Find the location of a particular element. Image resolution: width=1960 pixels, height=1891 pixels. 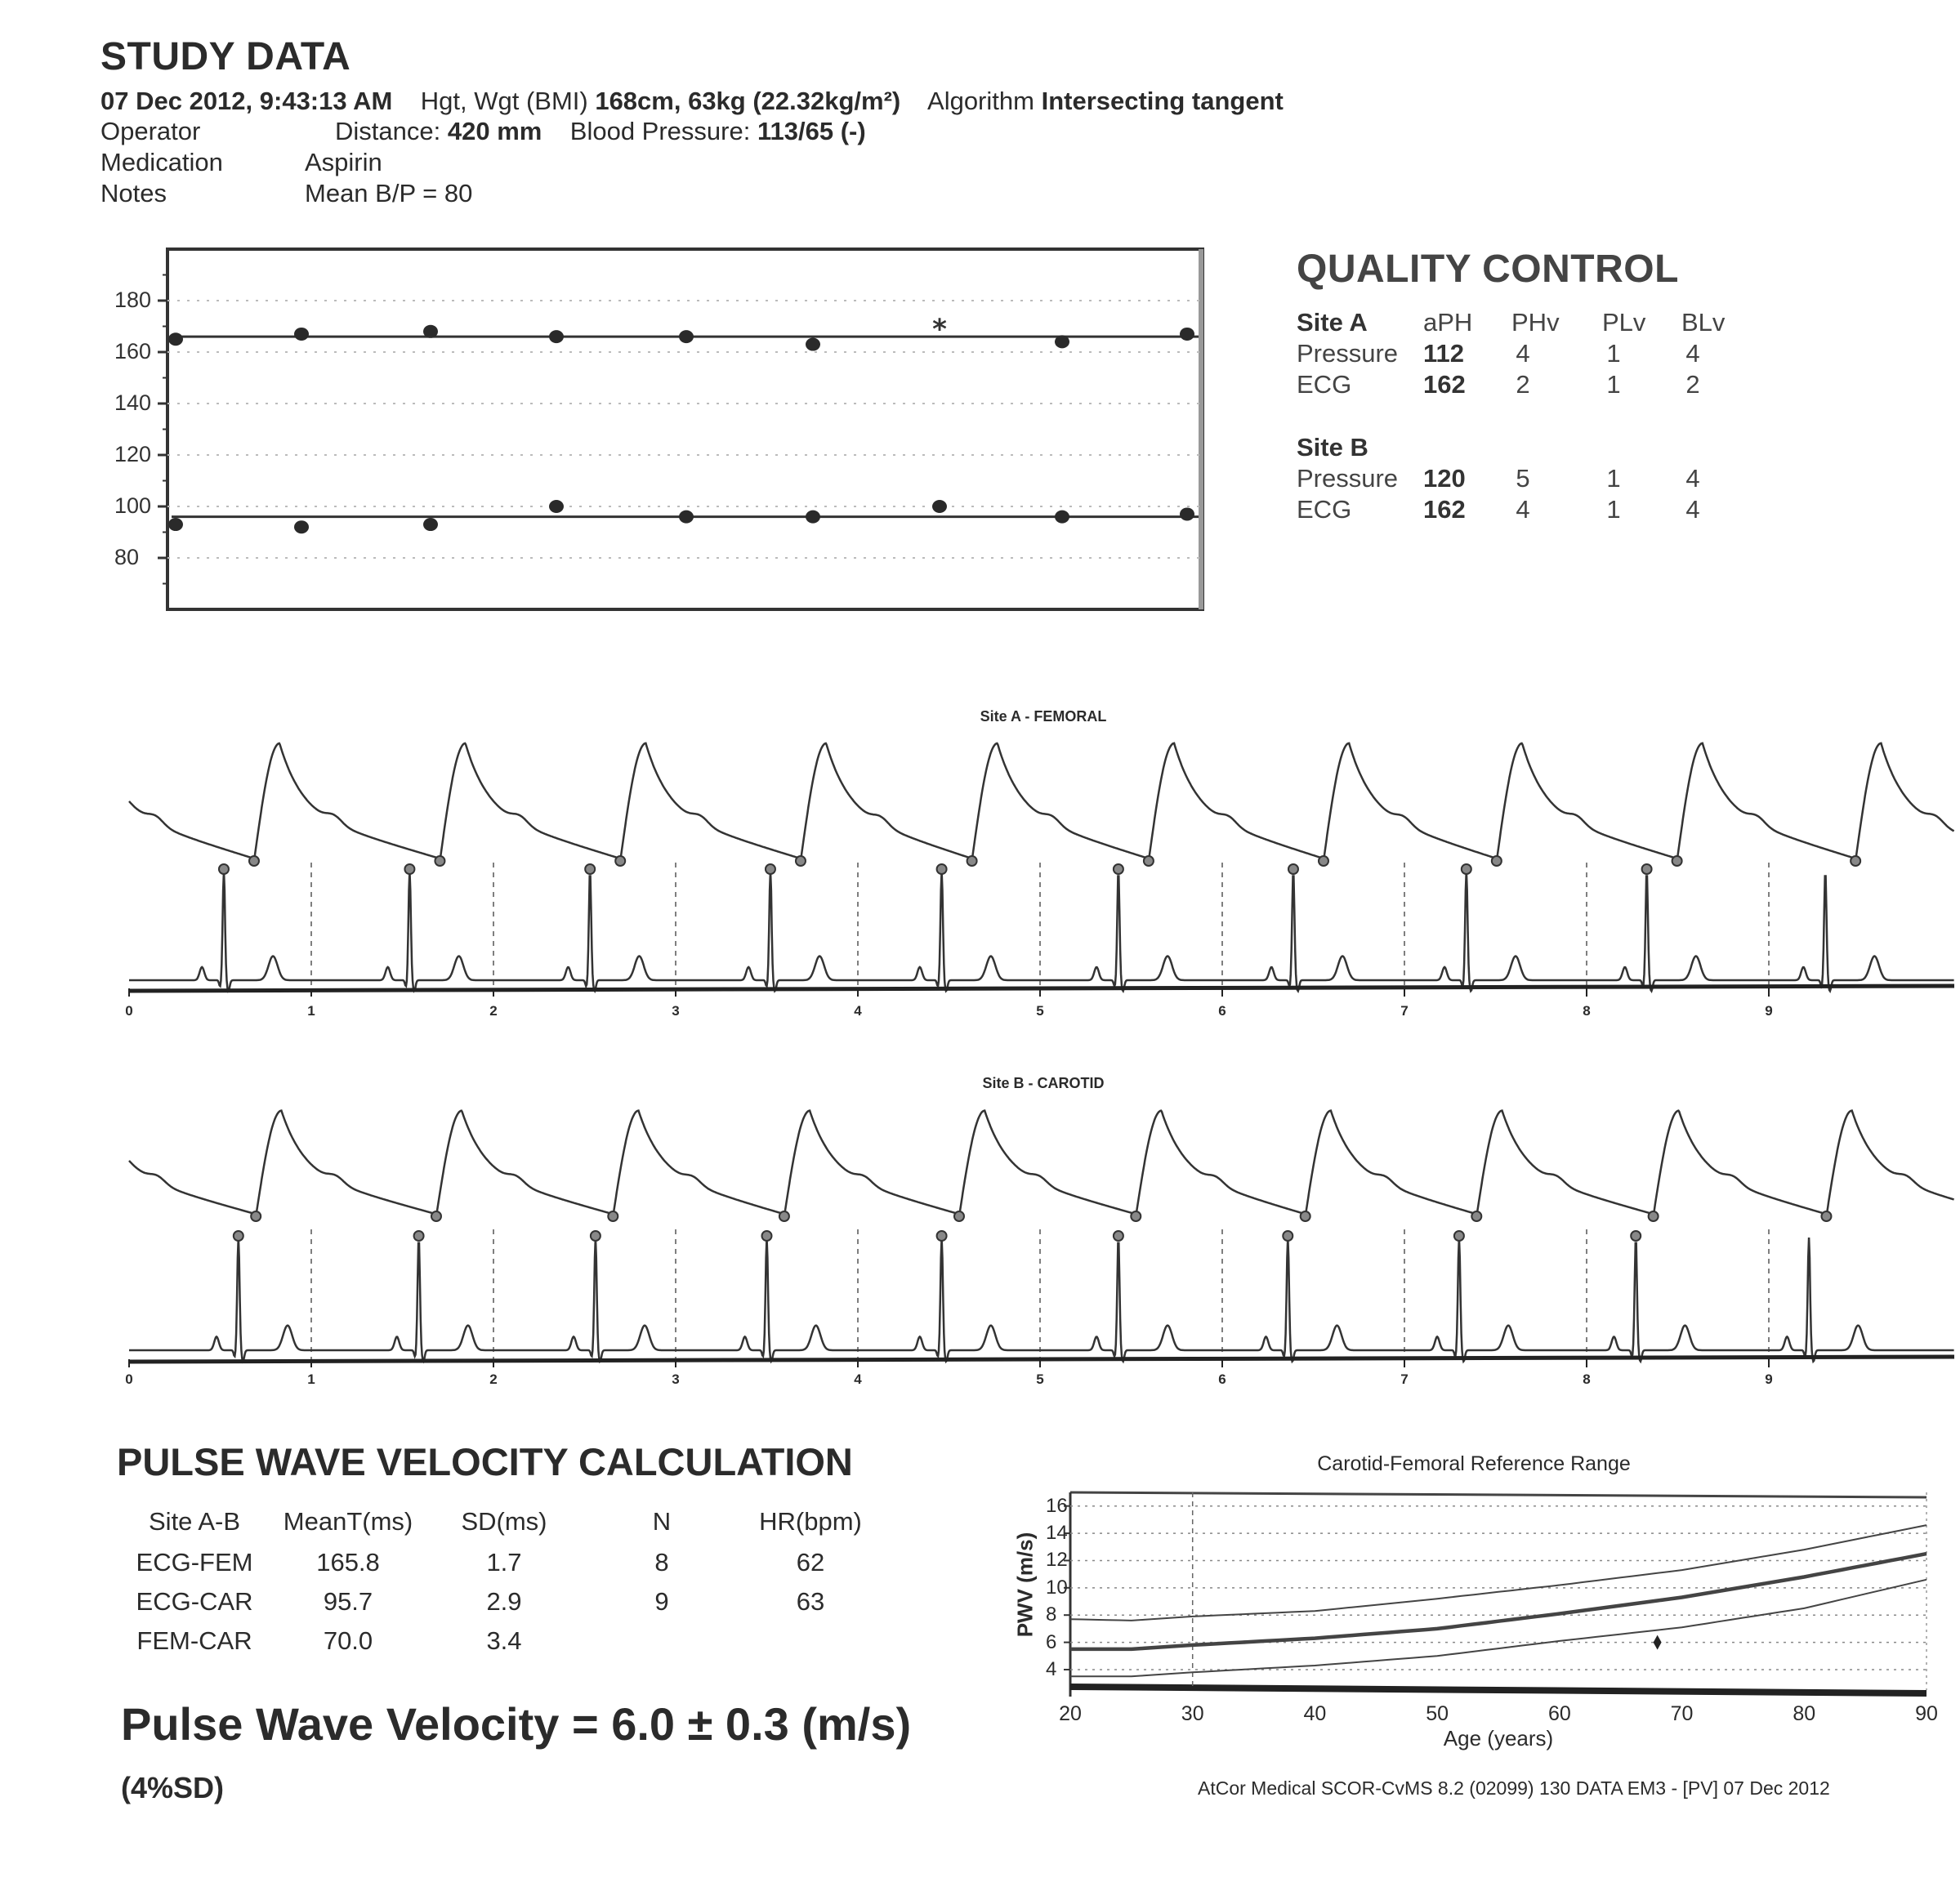

qc-row-label: Pressure is located at coordinates (1348, 478).